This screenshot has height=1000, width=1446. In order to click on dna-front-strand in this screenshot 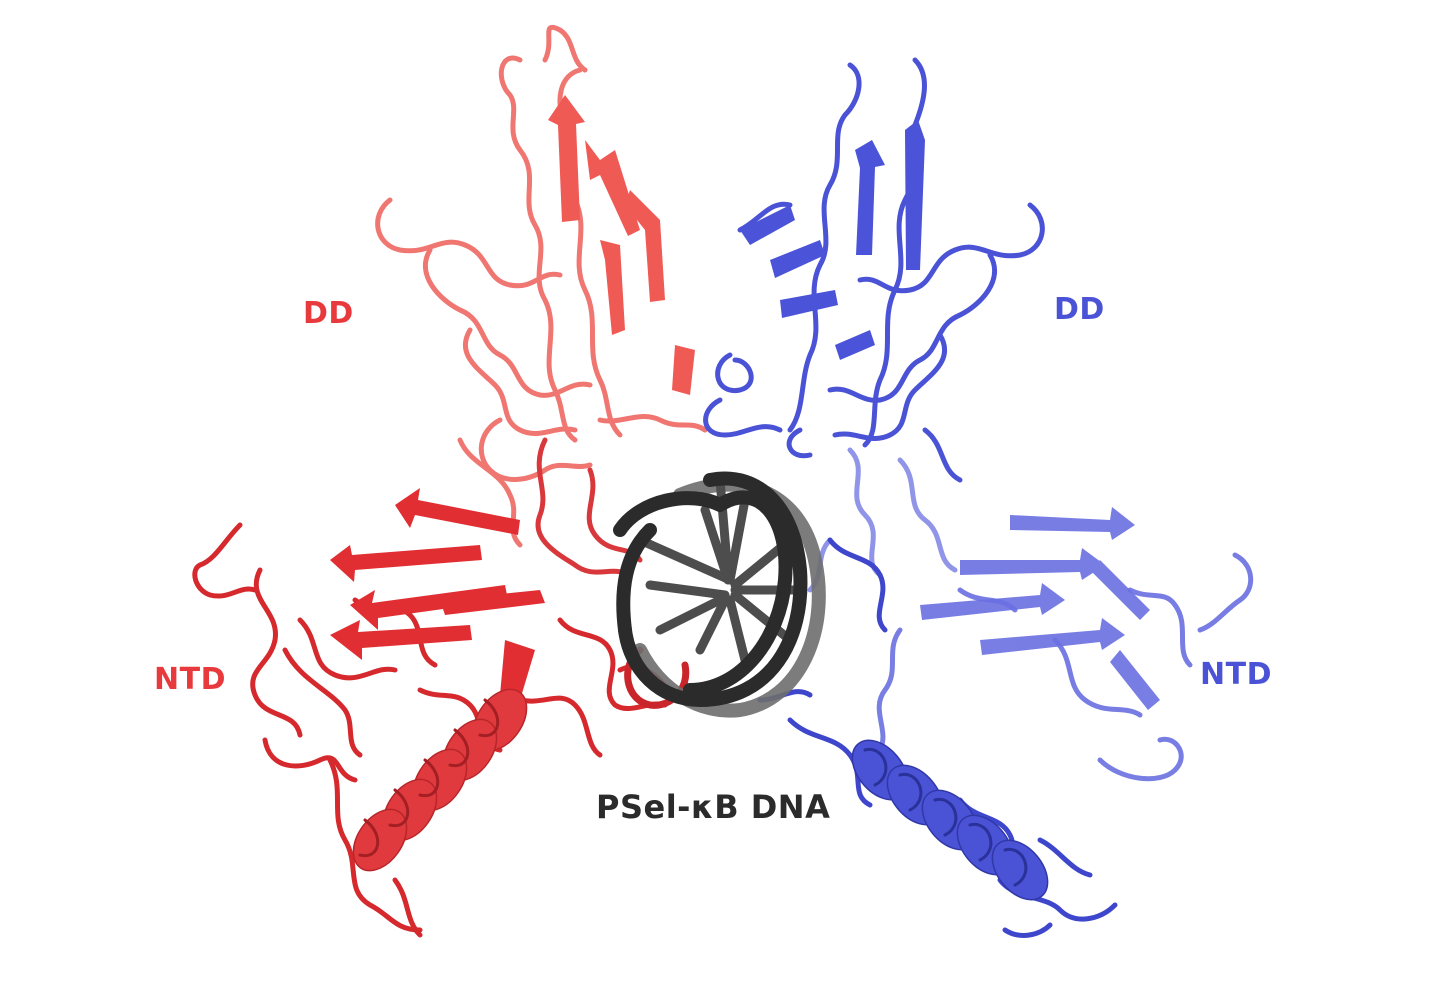, I will do `click(710, 589)`.